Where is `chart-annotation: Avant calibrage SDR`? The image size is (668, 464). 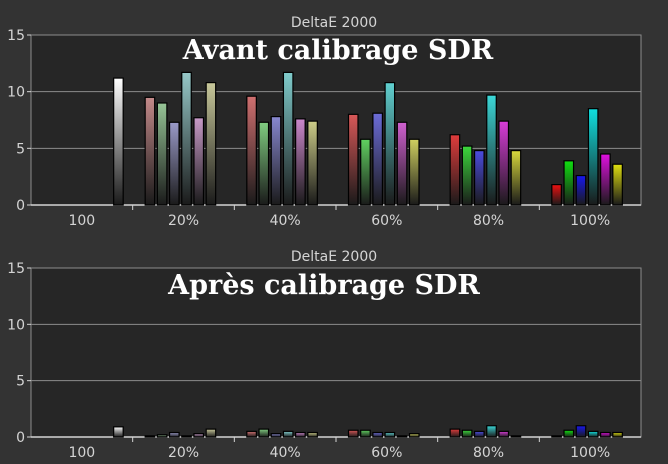
chart-annotation: Avant calibrage SDR is located at coordinates (338, 50).